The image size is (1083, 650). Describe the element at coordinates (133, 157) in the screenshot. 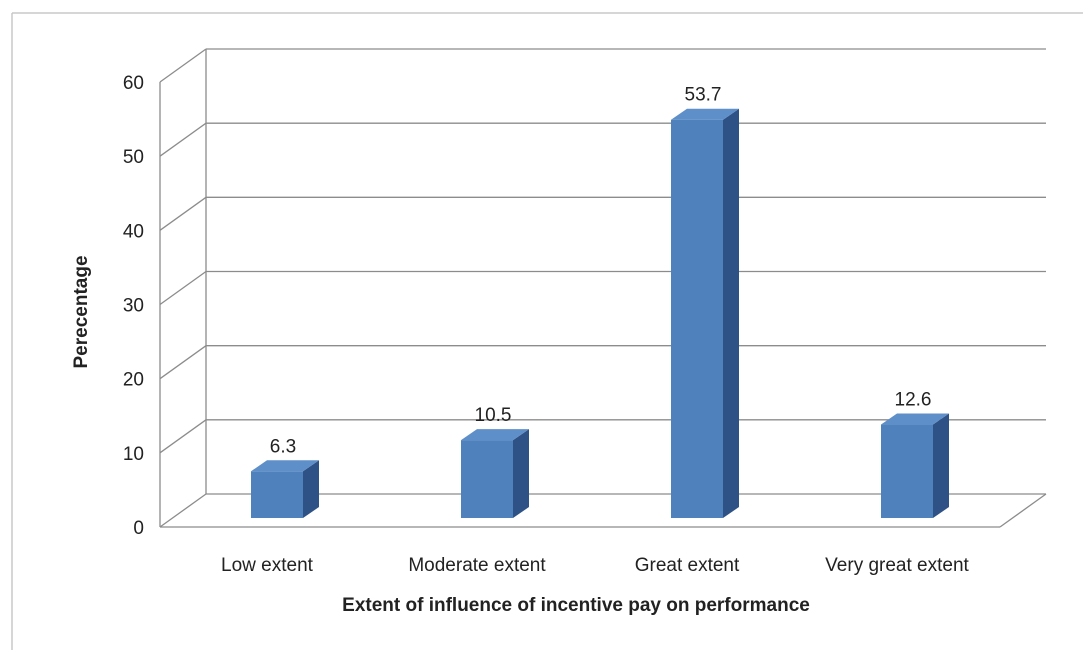

I see `y-tick-label: 50` at that location.